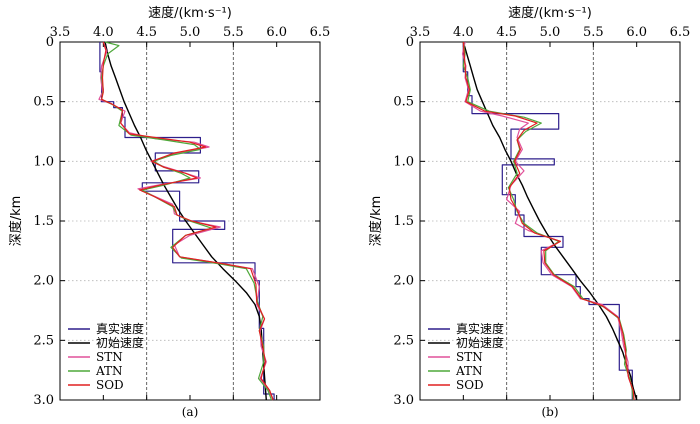 Image resolution: width=700 pixels, height=424 pixels. Describe the element at coordinates (190, 412) in the screenshot. I see `panel-label: (a)` at that location.